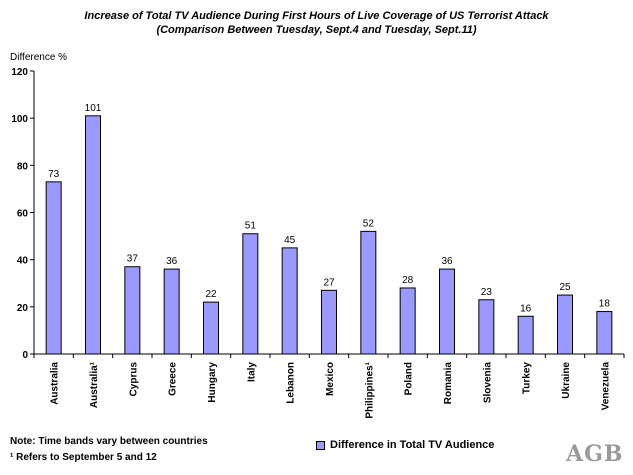 This screenshot has height=475, width=633. What do you see at coordinates (251, 372) in the screenshot?
I see `x-tick-label: Italy` at bounding box center [251, 372].